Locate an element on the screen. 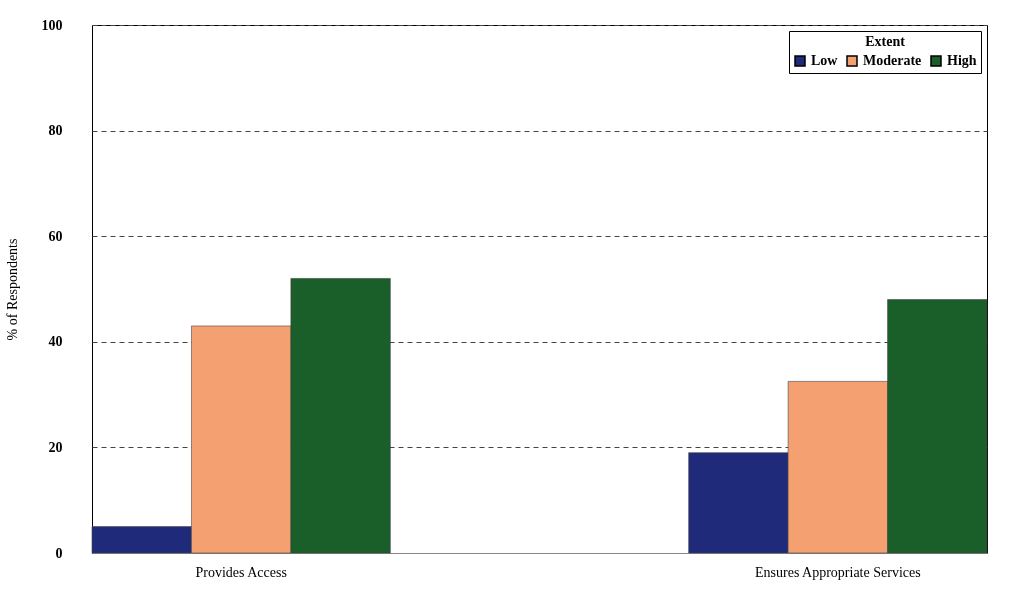  x-tick-label: Provides Access is located at coordinates (241, 572).